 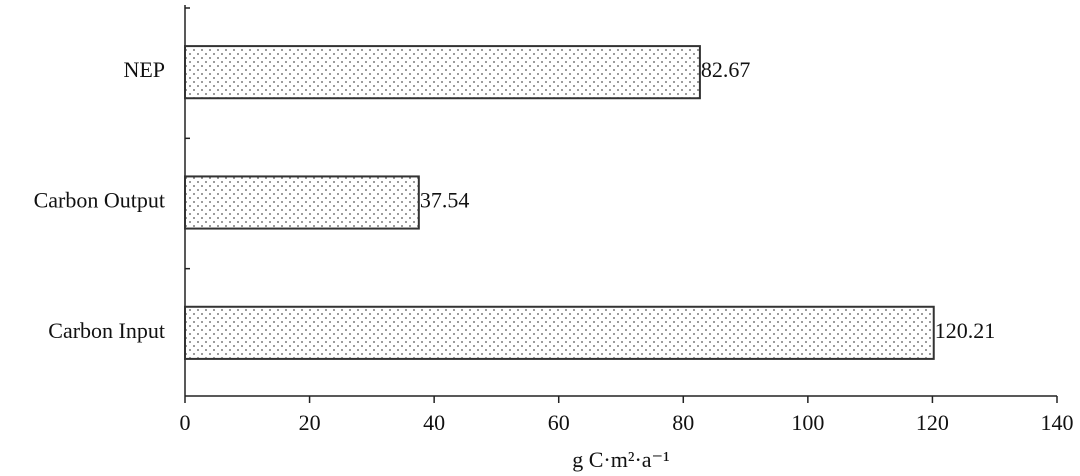 I want to click on y-tick-label: NEP, so click(x=144, y=69).